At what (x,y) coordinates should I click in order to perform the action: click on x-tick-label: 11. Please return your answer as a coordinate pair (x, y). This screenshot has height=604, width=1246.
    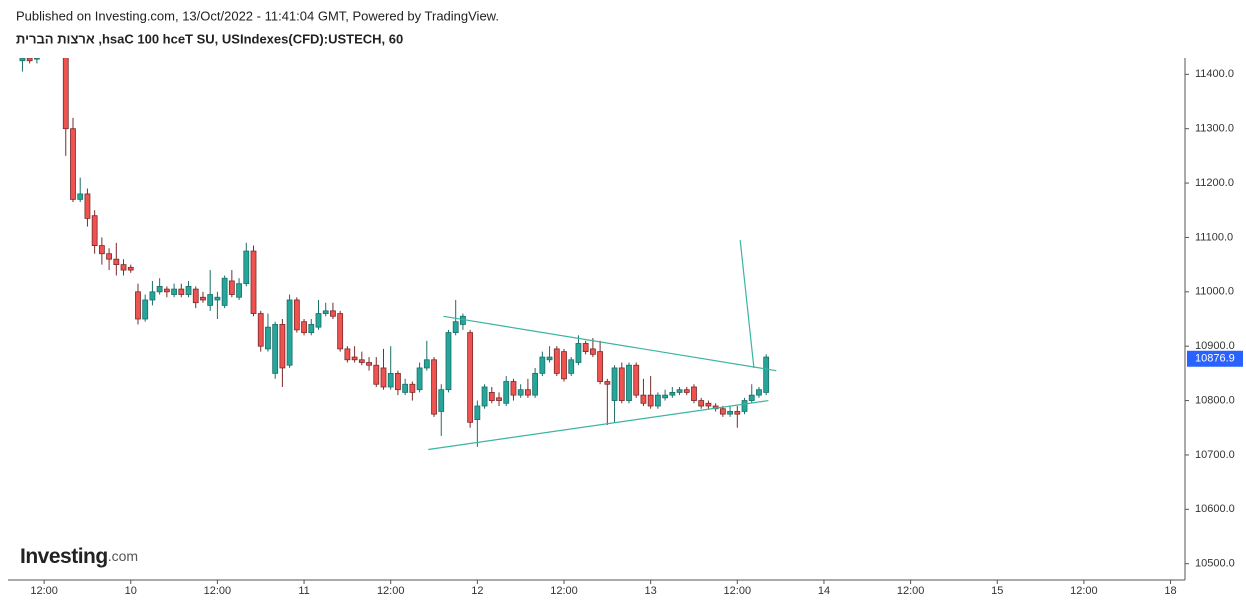
    Looking at the image, I should click on (303, 591).